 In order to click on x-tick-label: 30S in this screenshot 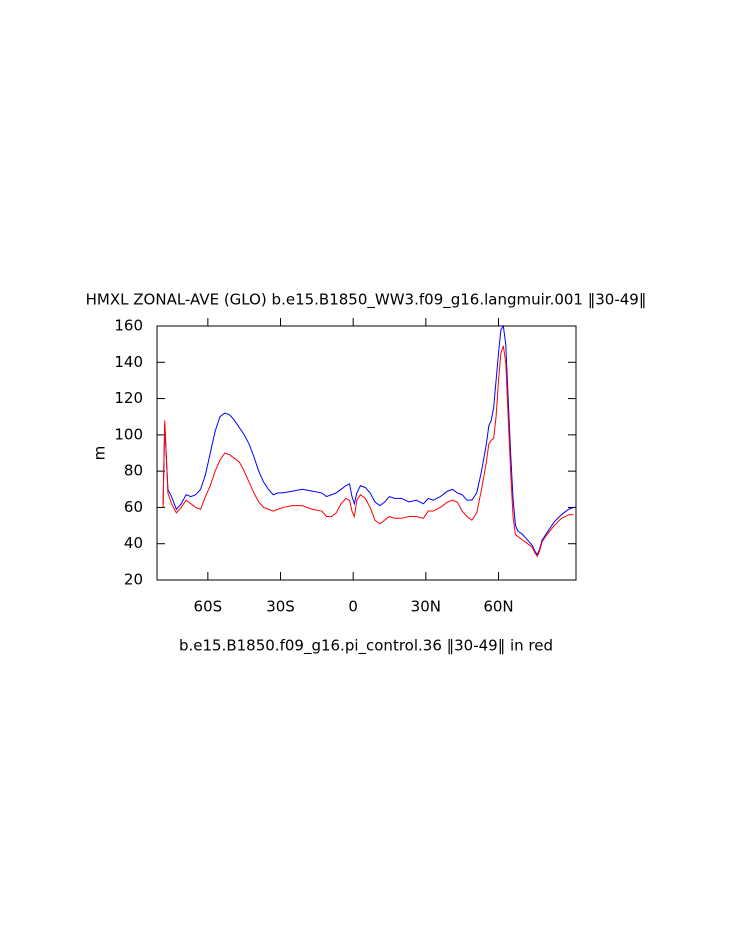, I will do `click(280, 607)`.